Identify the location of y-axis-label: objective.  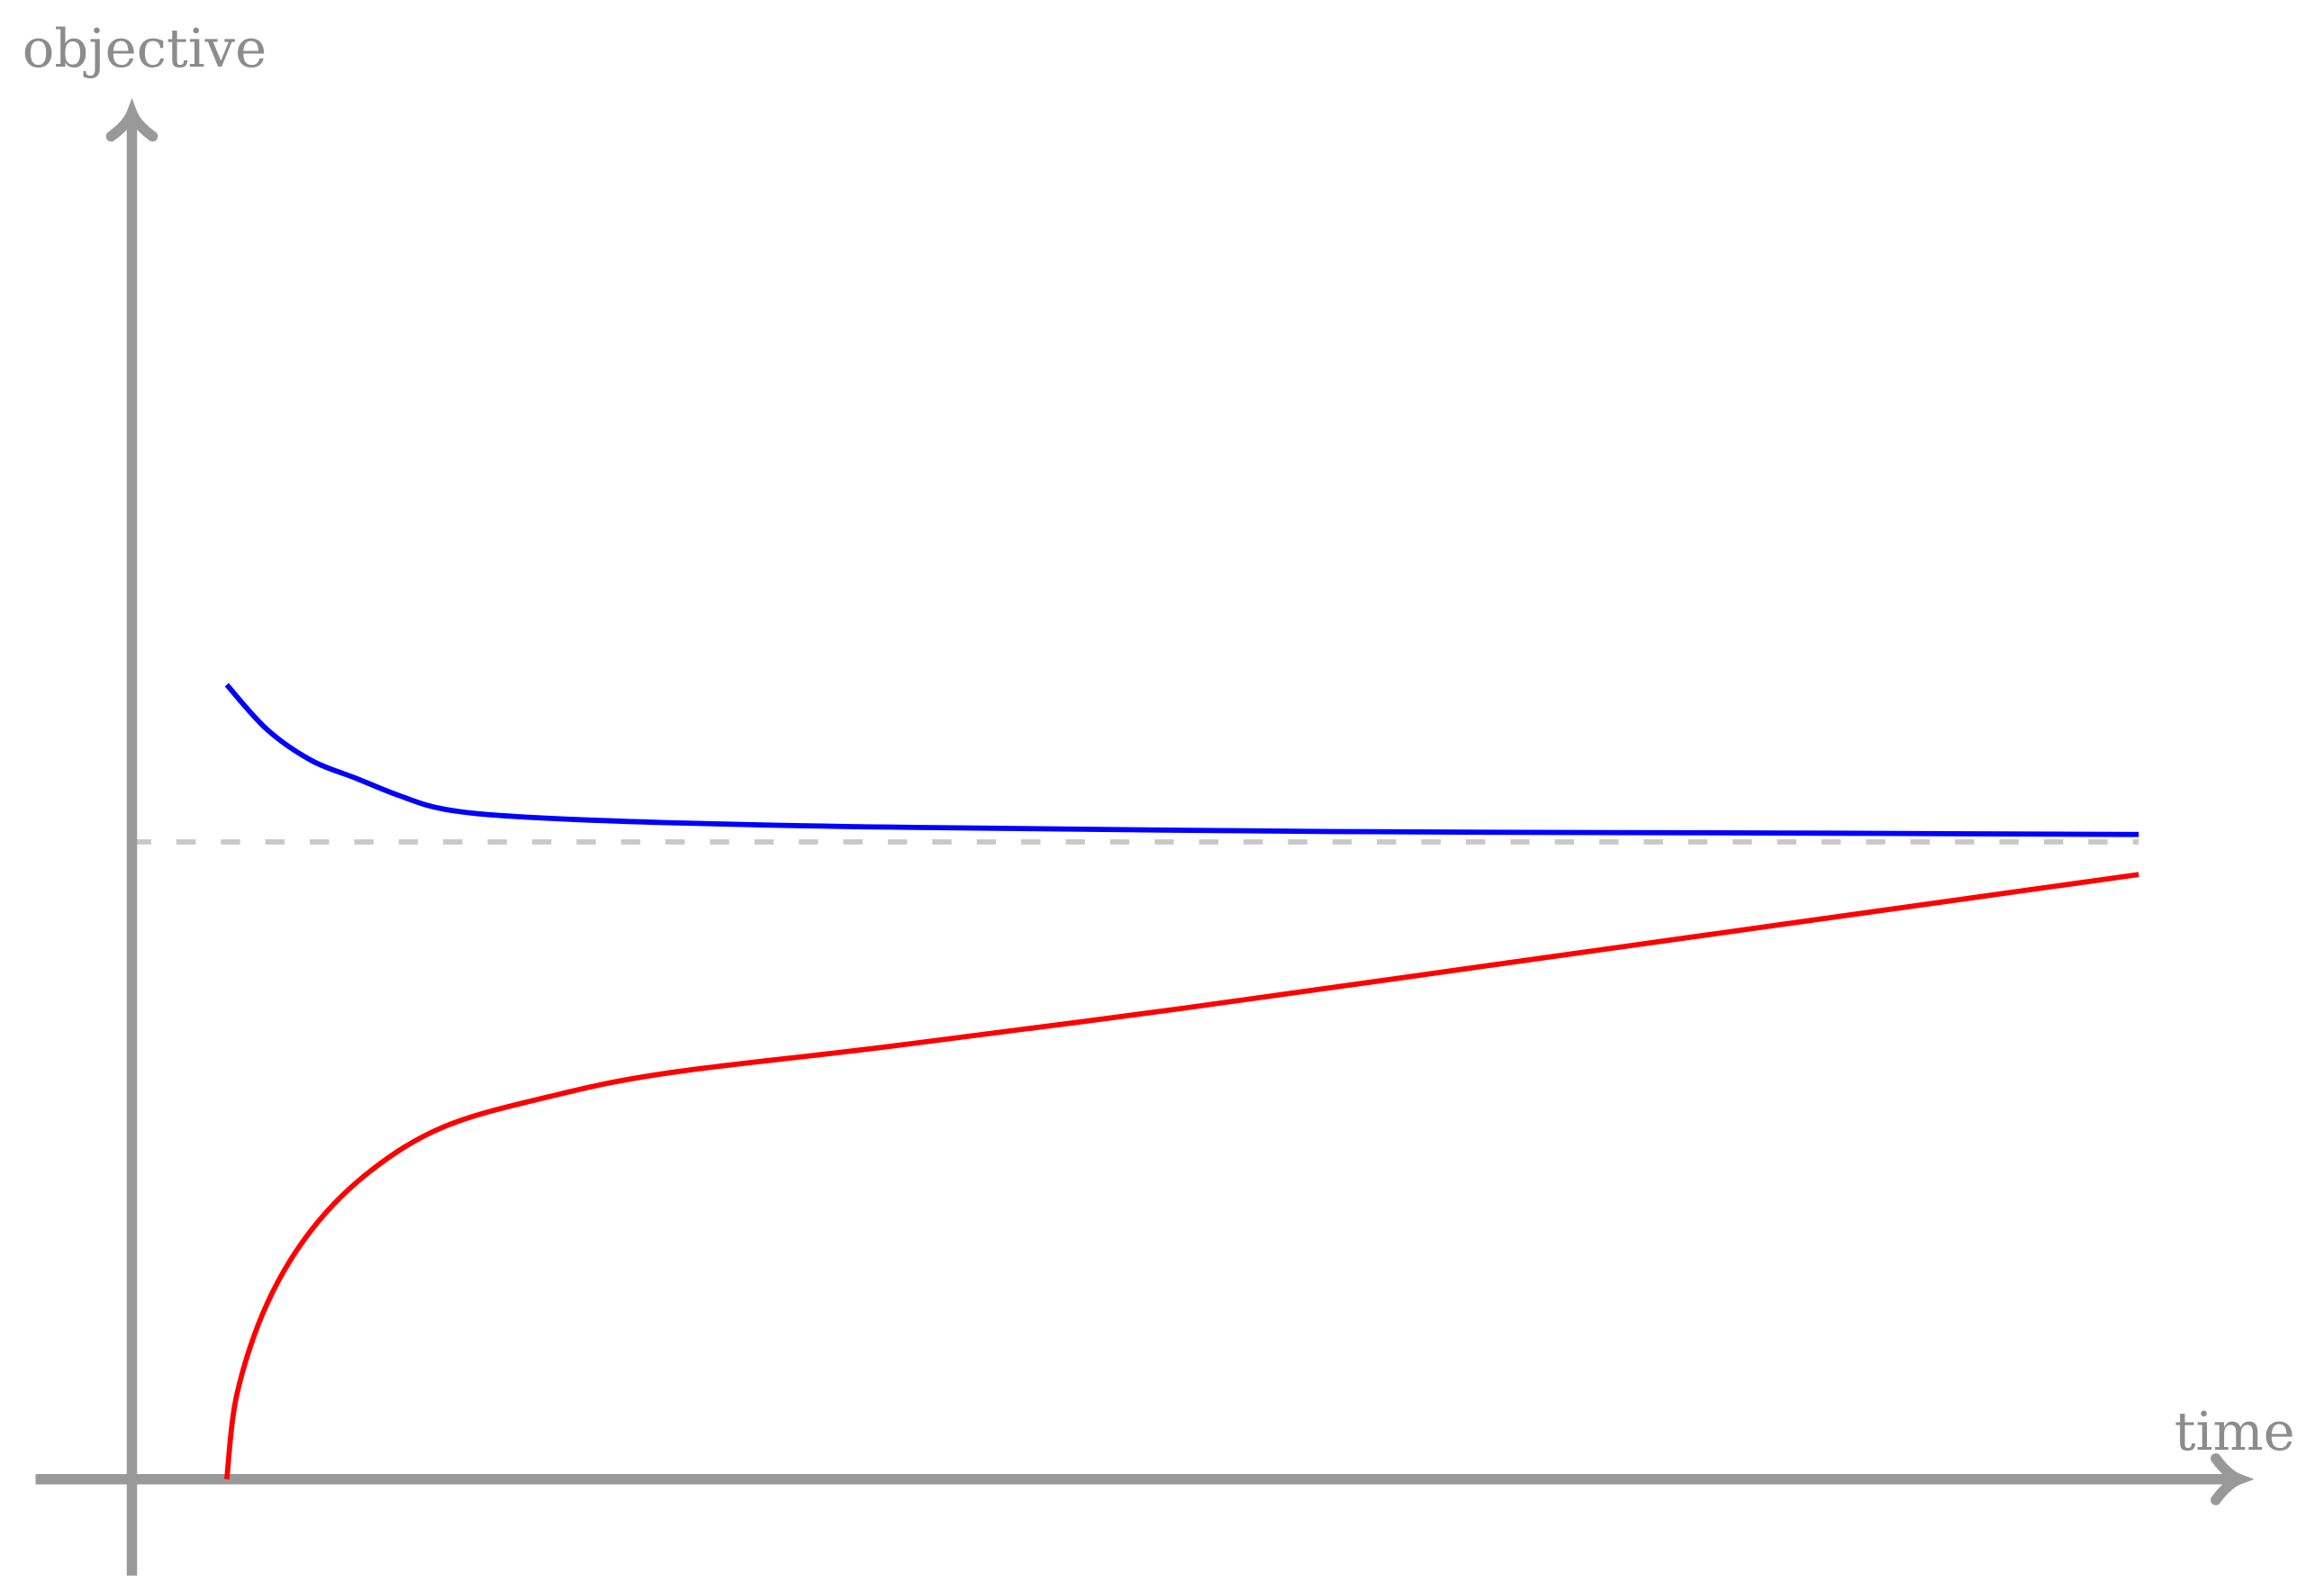
(145, 48).